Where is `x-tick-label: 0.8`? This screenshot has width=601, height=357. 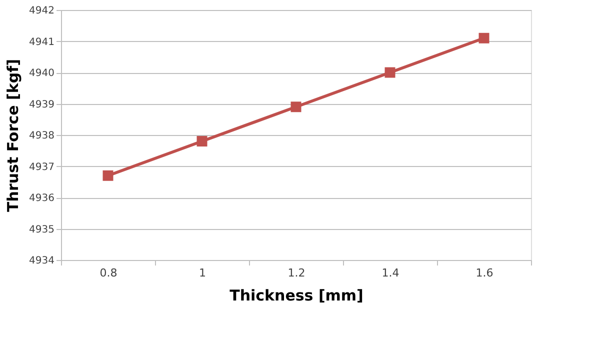 x-tick-label: 0.8 is located at coordinates (109, 273).